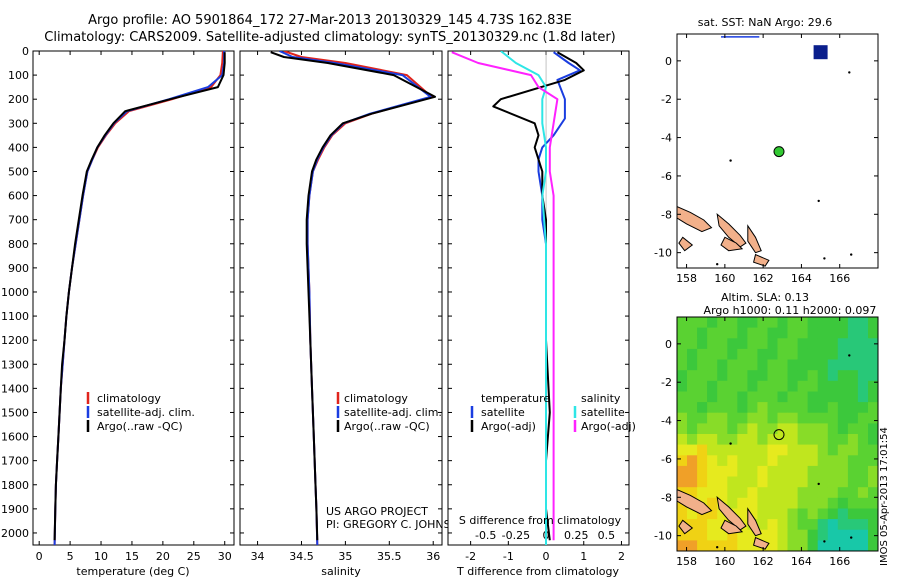 The height and width of the screenshot is (580, 900). I want to click on legend-header-temperature: temperature, so click(515, 398).